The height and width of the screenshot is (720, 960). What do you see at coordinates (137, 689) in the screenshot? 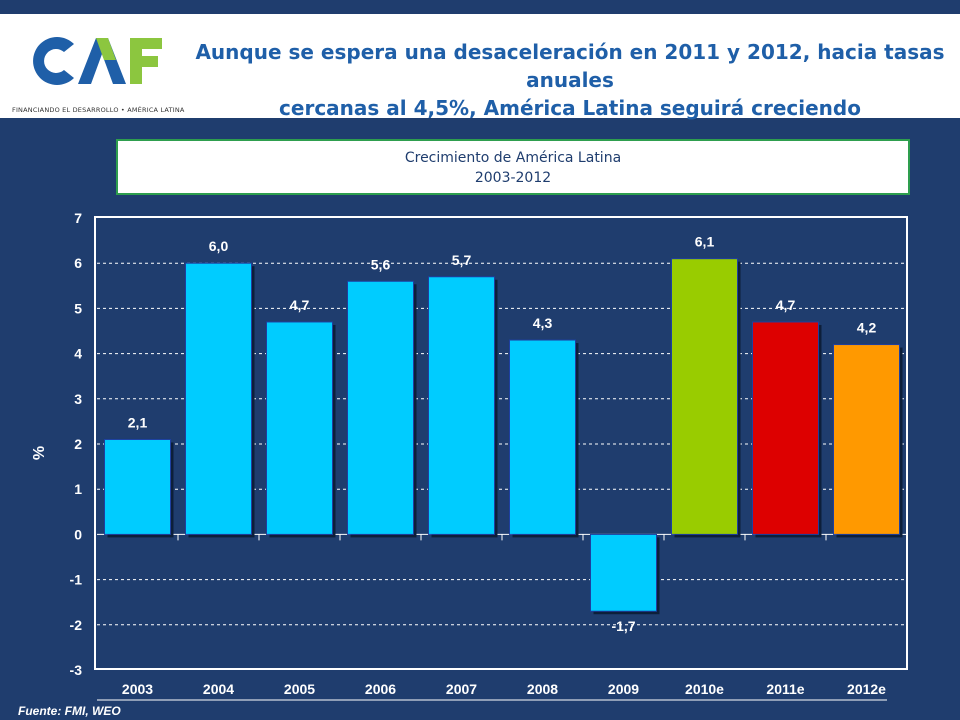
I see `x-tick-label: 2003` at bounding box center [137, 689].